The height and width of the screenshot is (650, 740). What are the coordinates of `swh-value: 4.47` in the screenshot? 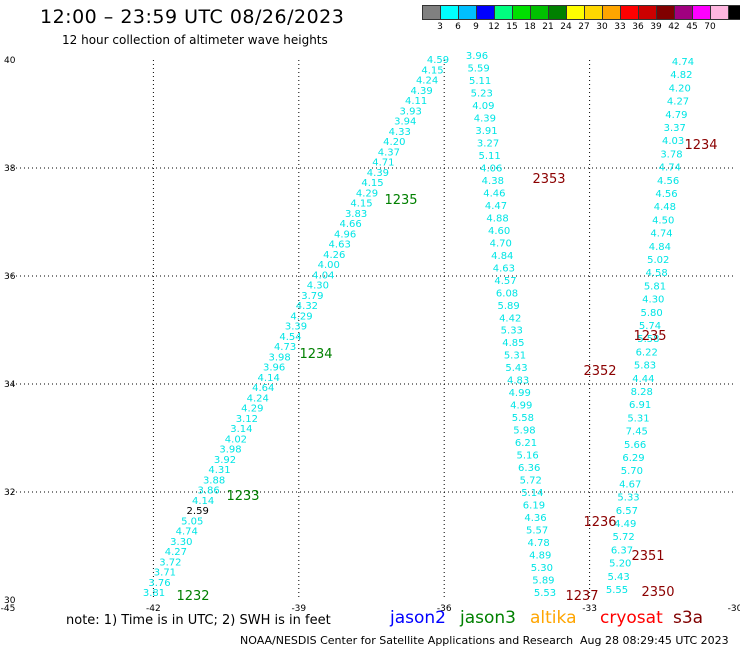 It's located at (496, 206).